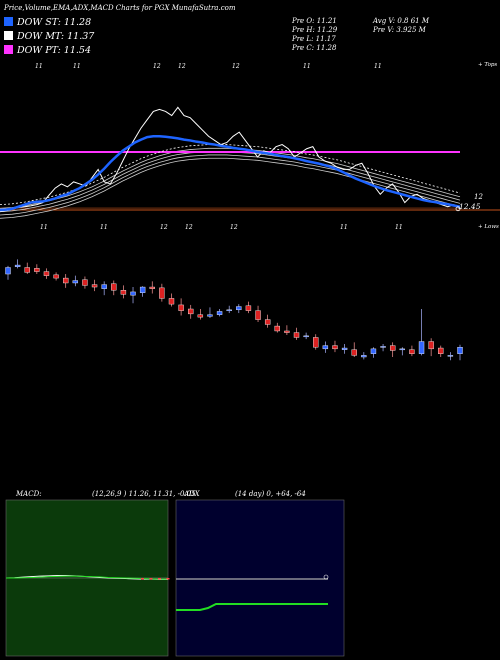 The height and width of the screenshot is (660, 500). I want to click on dow-mt-label: DOW MT: 11.37, so click(56, 36).